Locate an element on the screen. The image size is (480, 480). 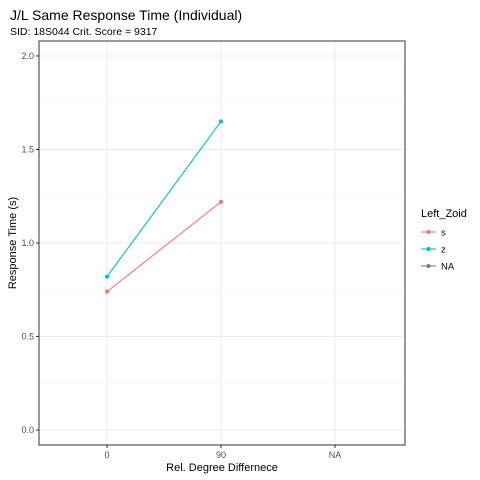
x-axis: 0 90 NA is located at coordinates (222, 452).